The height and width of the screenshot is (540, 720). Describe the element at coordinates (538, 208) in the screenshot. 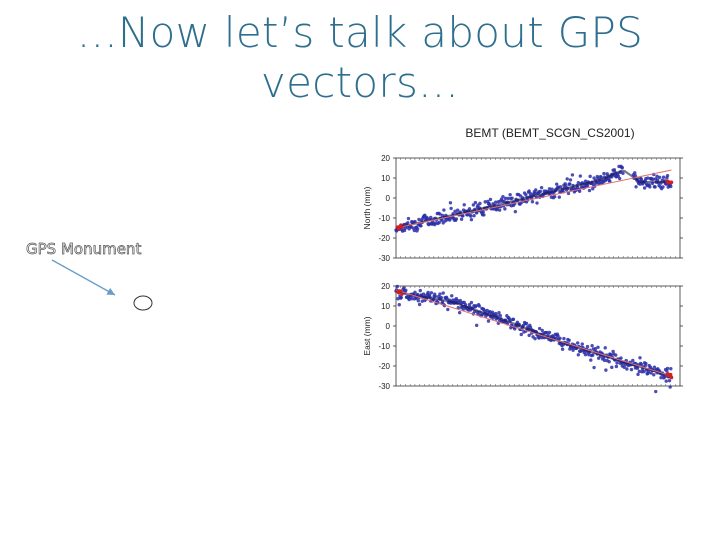

I see `north-panel-frame` at that location.